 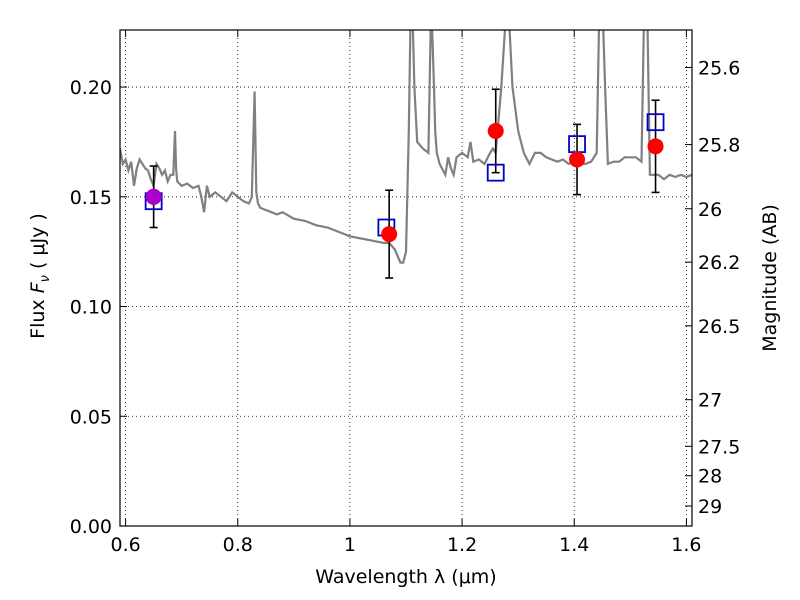 What do you see at coordinates (91, 417) in the screenshot?
I see `y-tick-label: 0.05` at bounding box center [91, 417].